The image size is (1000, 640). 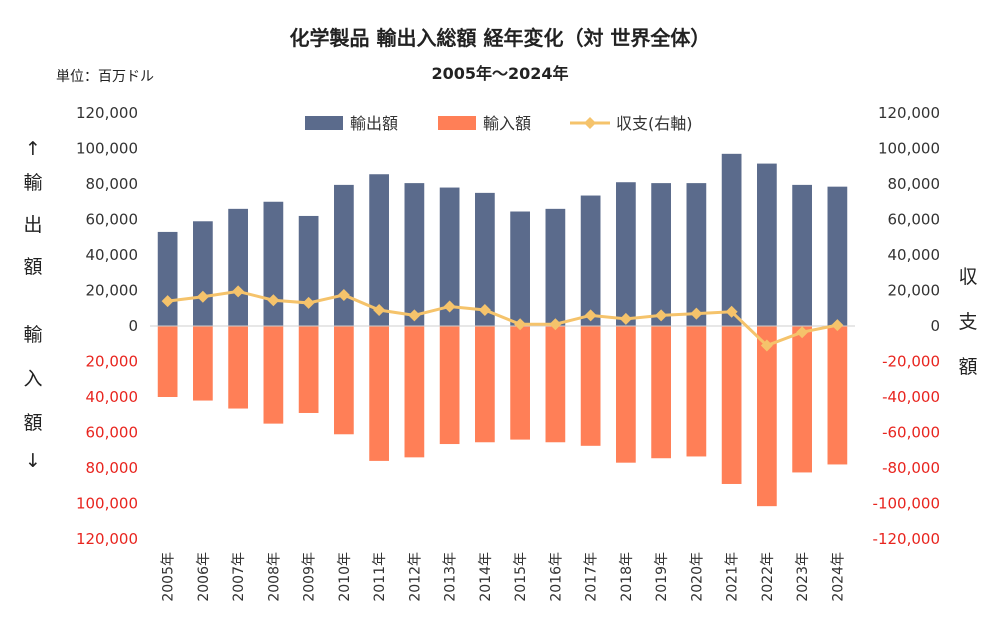 What do you see at coordinates (500, 38) in the screenshot?
I see `chart-title: 化学製品 輸出入総額 経年変化（対 世界全体）` at bounding box center [500, 38].